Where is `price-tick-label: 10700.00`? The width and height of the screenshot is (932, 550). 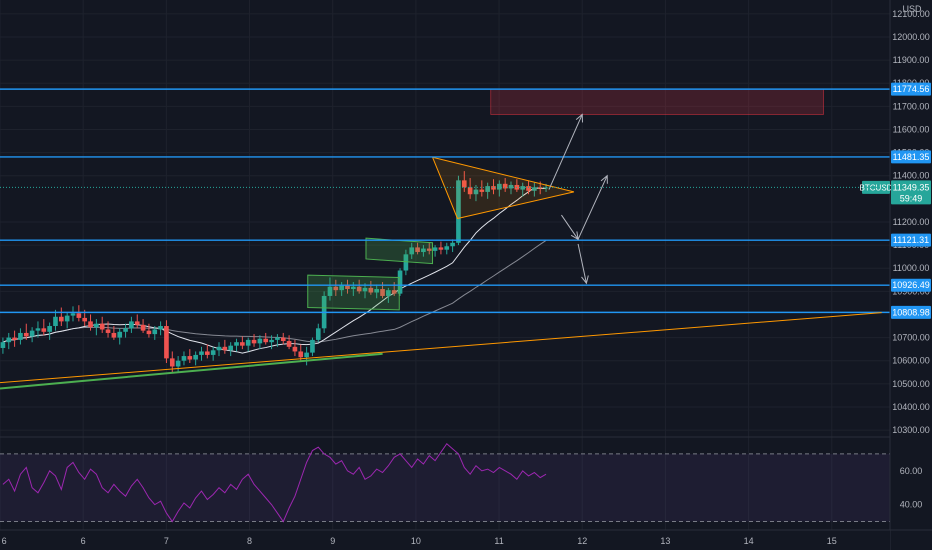 price-tick-label: 10700.00 is located at coordinates (911, 338).